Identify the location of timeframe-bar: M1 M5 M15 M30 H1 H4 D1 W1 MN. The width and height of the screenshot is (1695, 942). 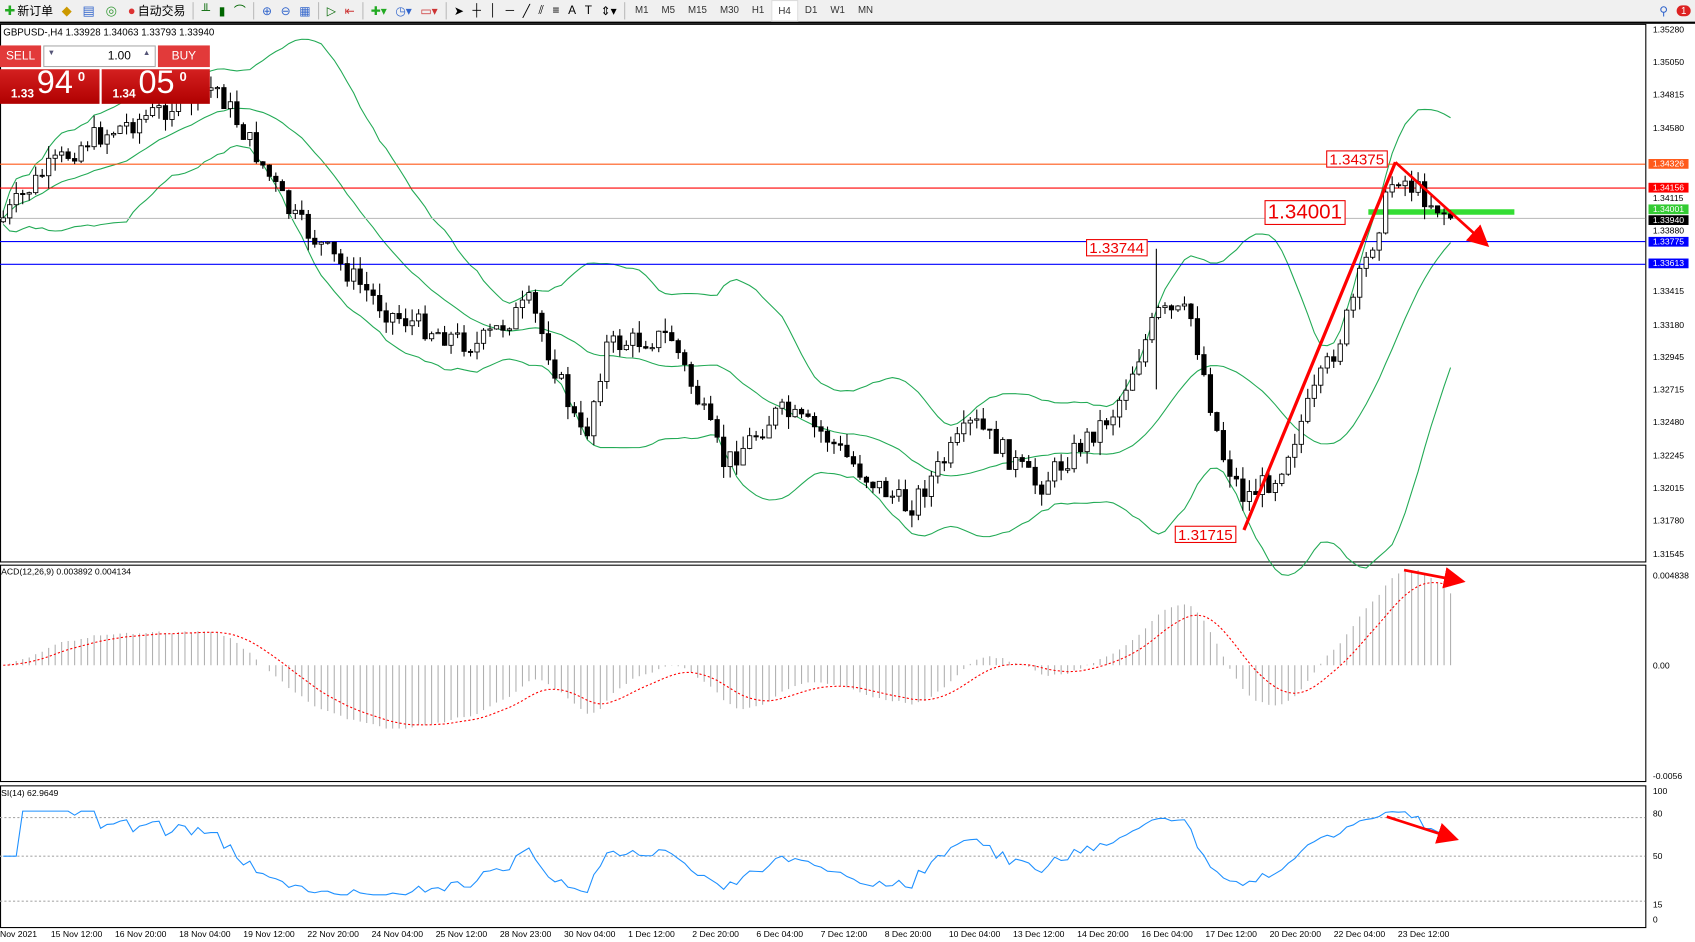
(754, 11).